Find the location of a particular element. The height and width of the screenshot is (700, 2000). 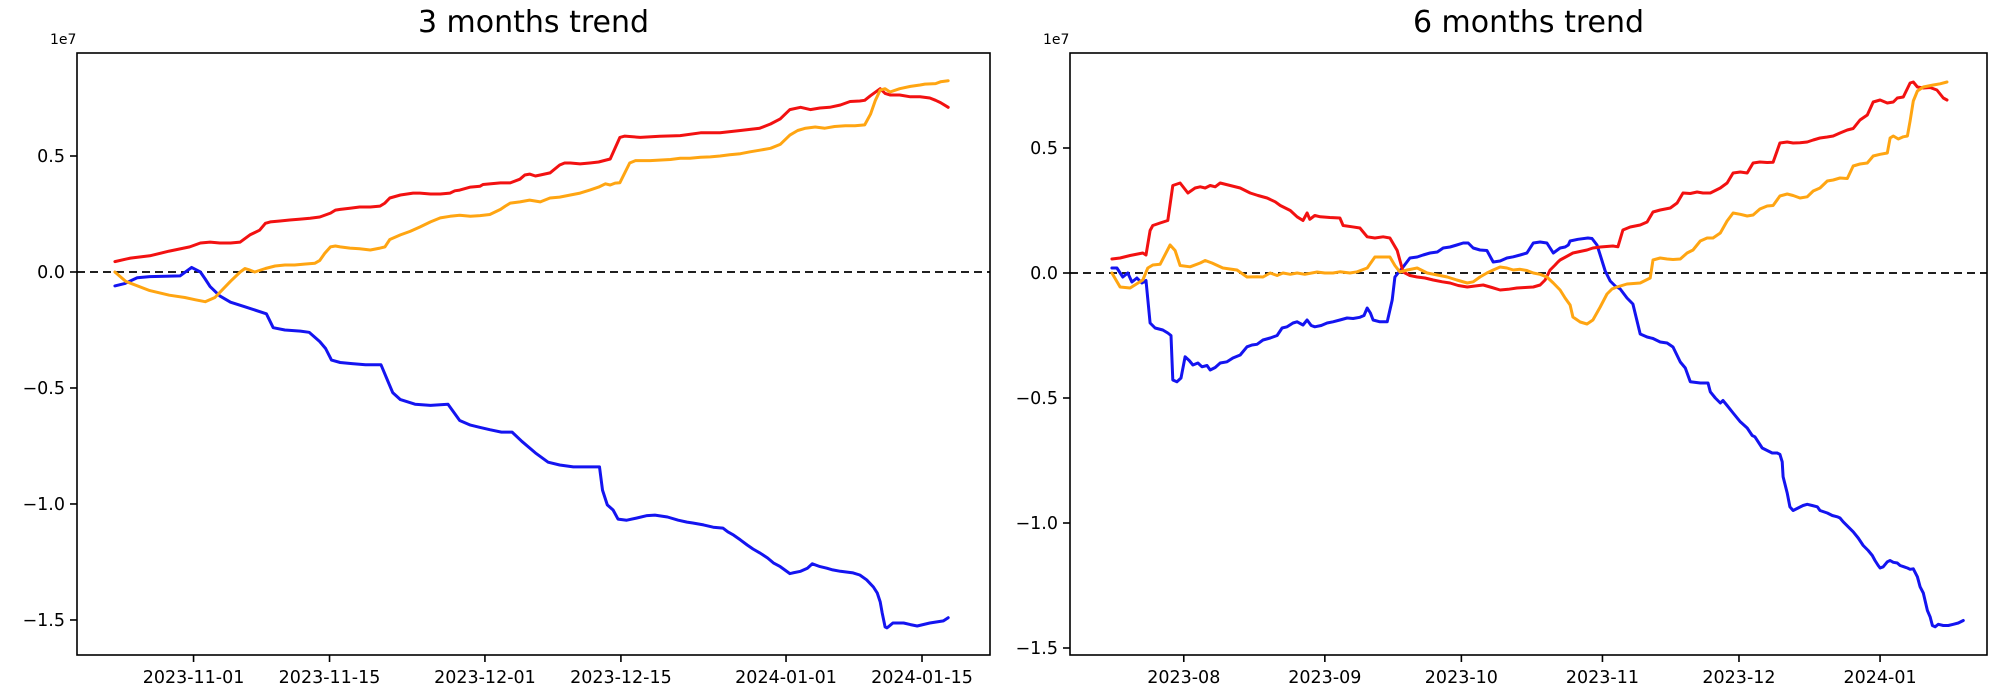

x-tick-label: 2023-12-01 is located at coordinates (485, 678).